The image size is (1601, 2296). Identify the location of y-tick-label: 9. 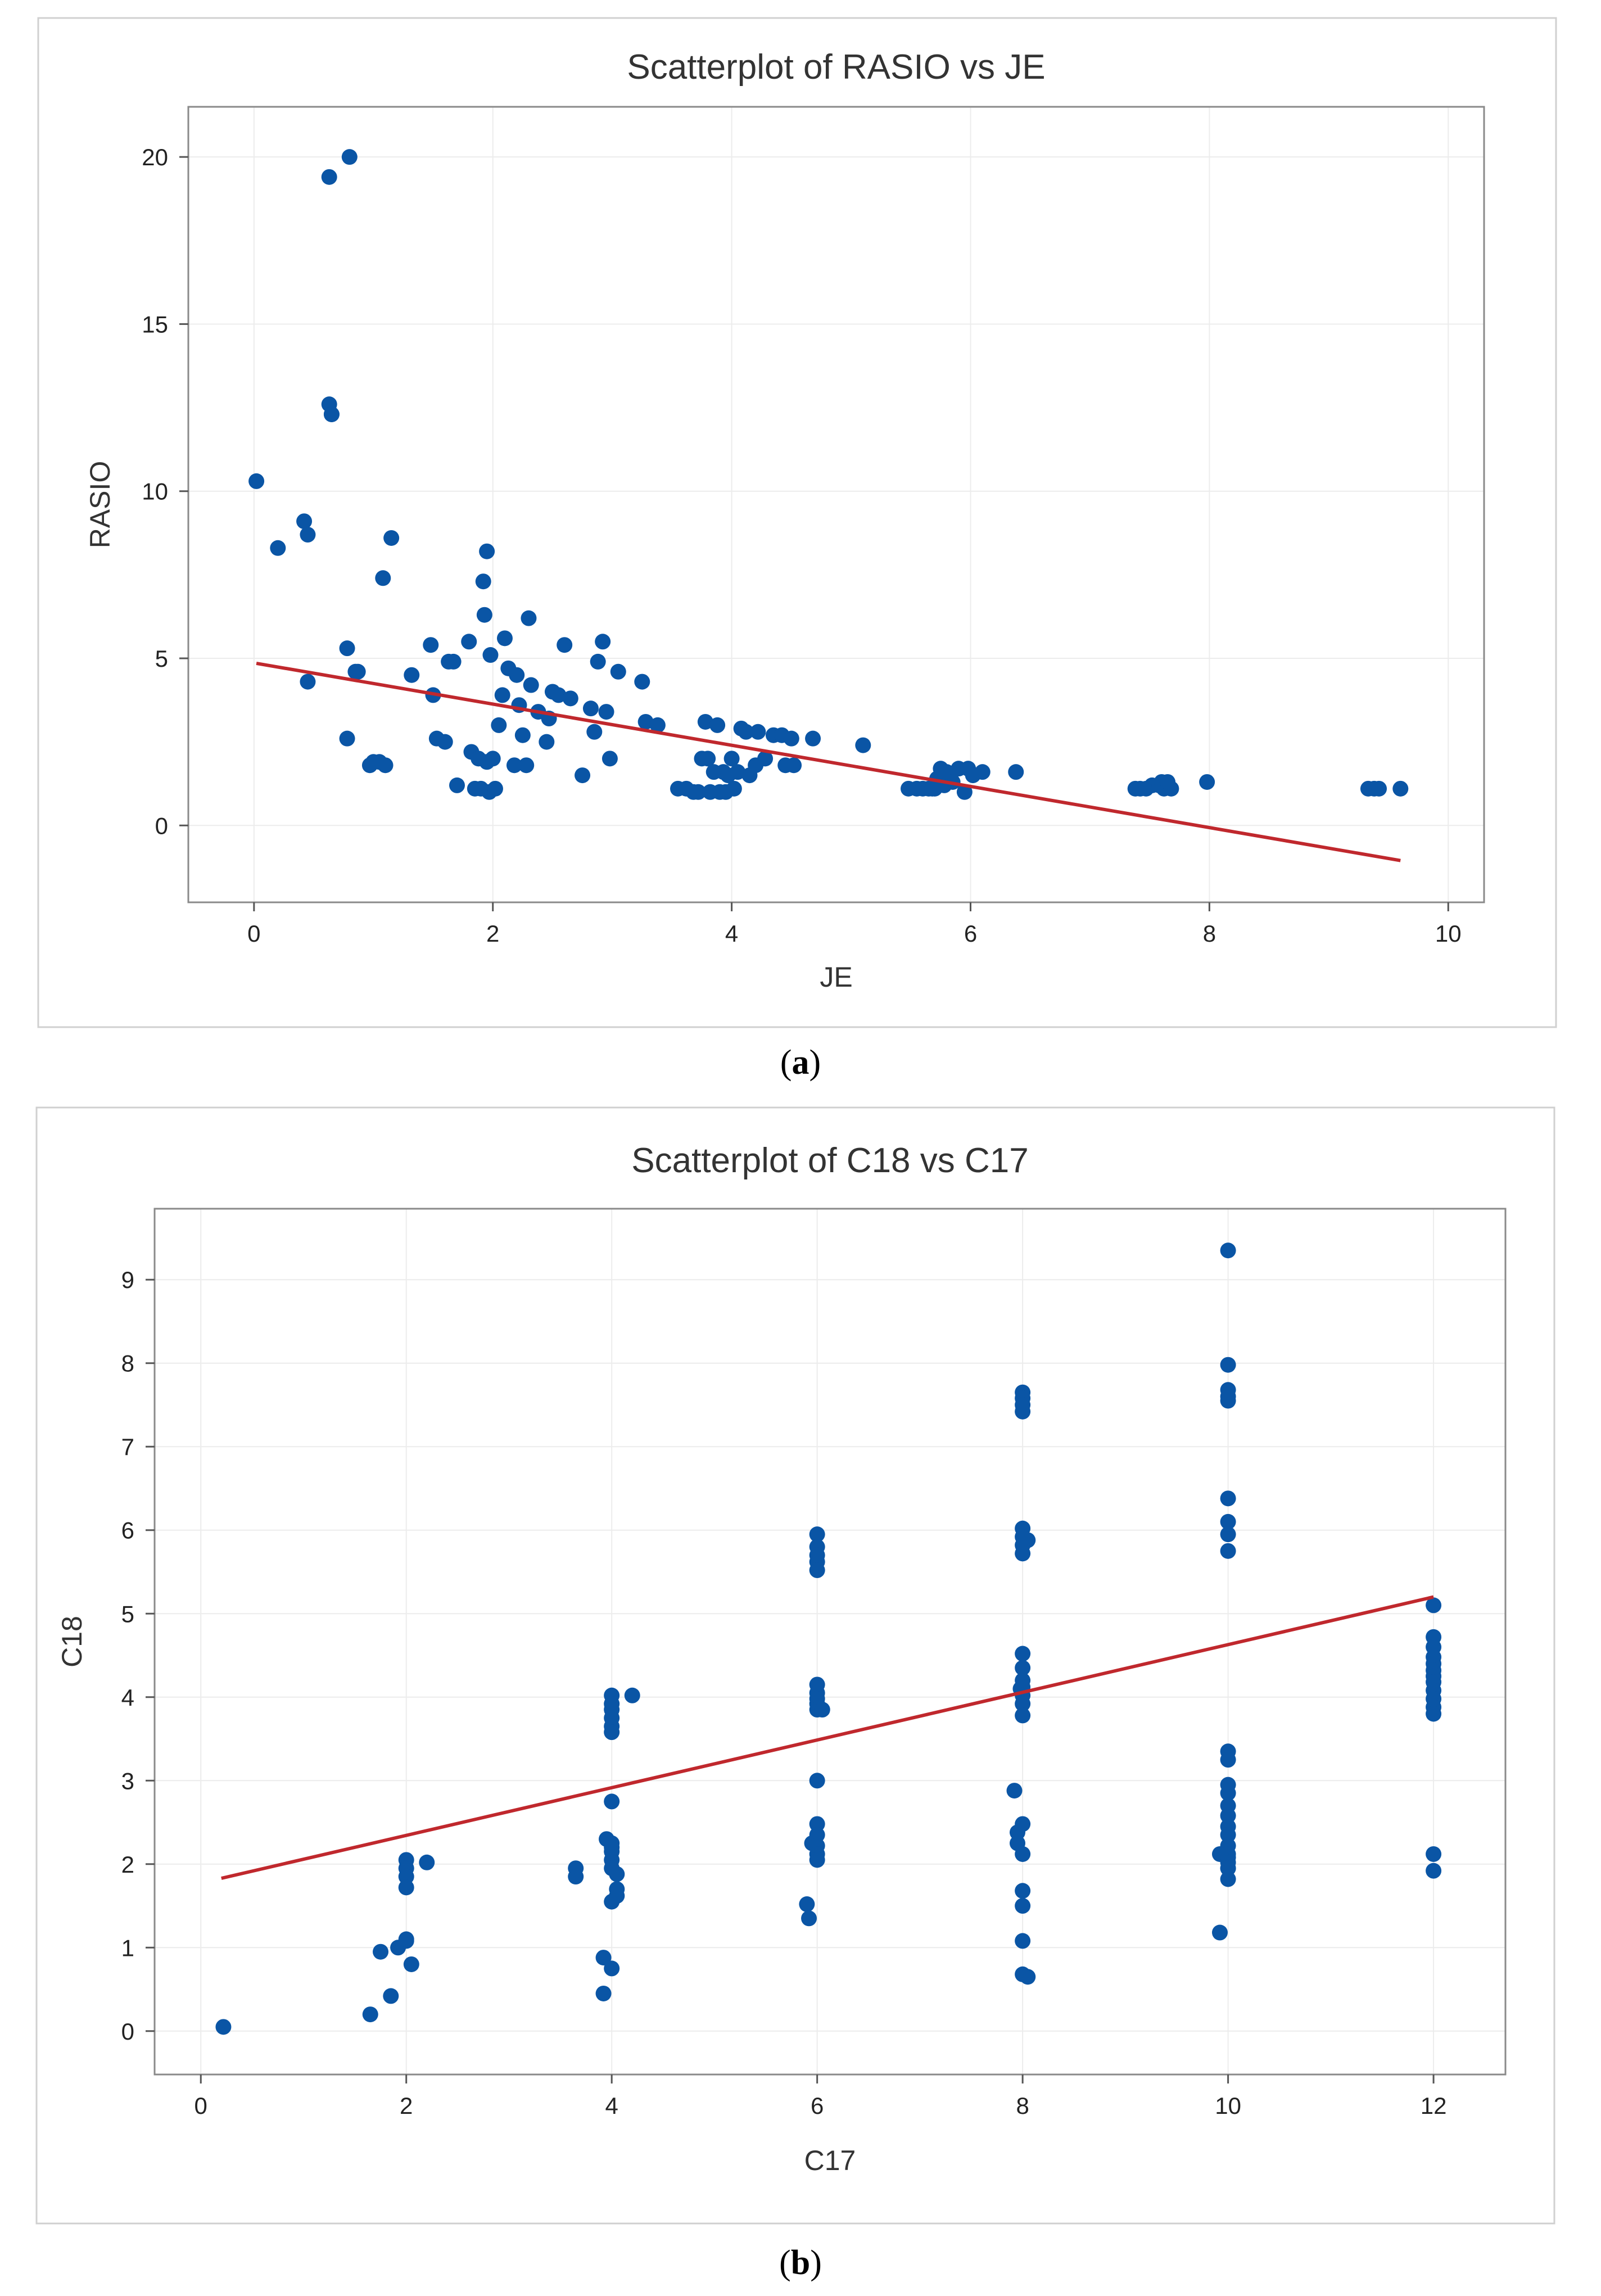
(127, 1280).